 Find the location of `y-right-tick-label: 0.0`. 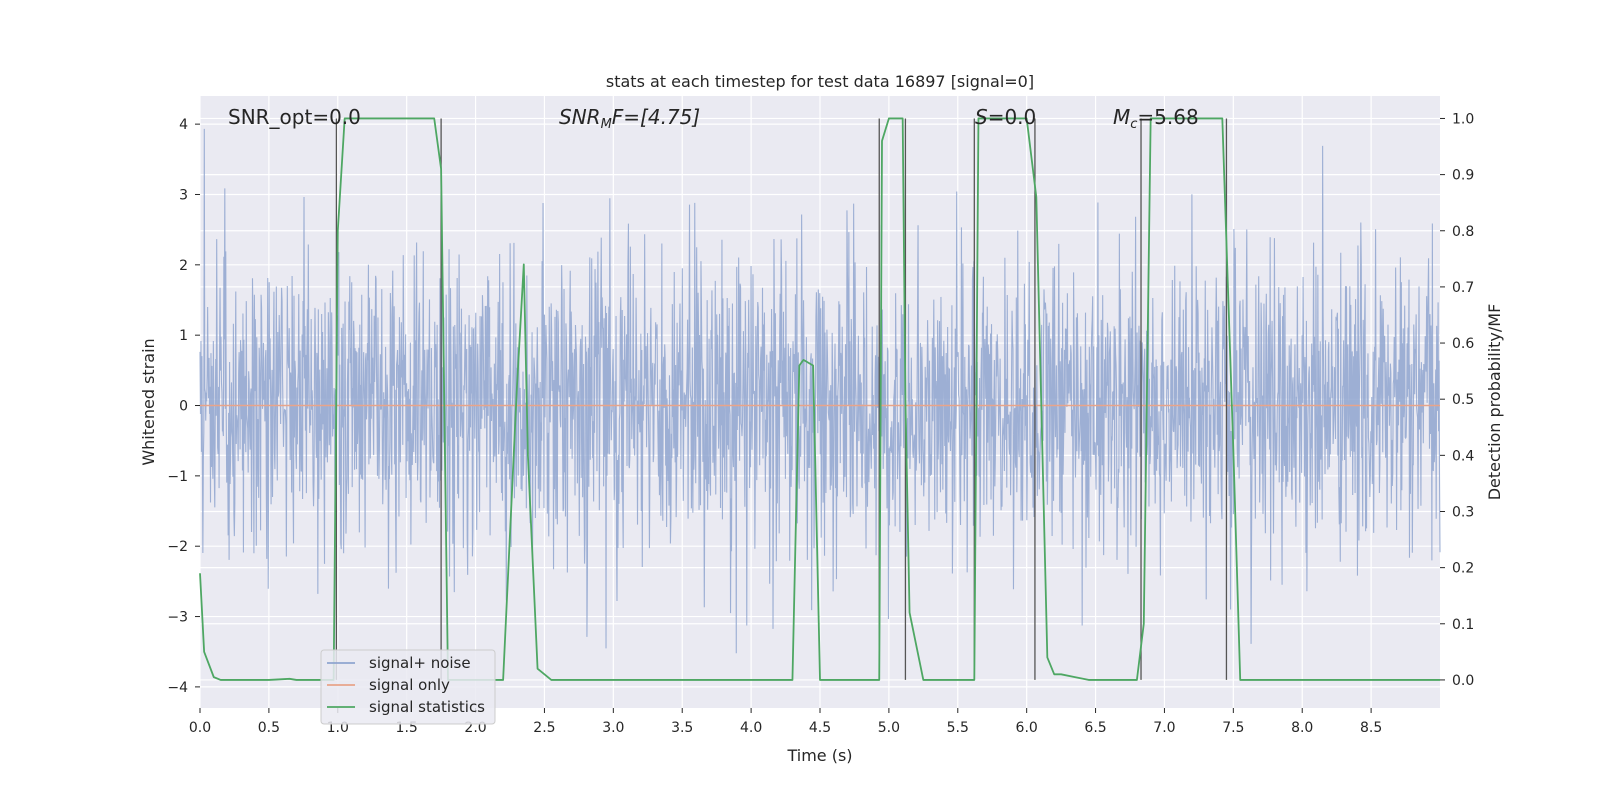

y-right-tick-label: 0.0 is located at coordinates (1463, 681).